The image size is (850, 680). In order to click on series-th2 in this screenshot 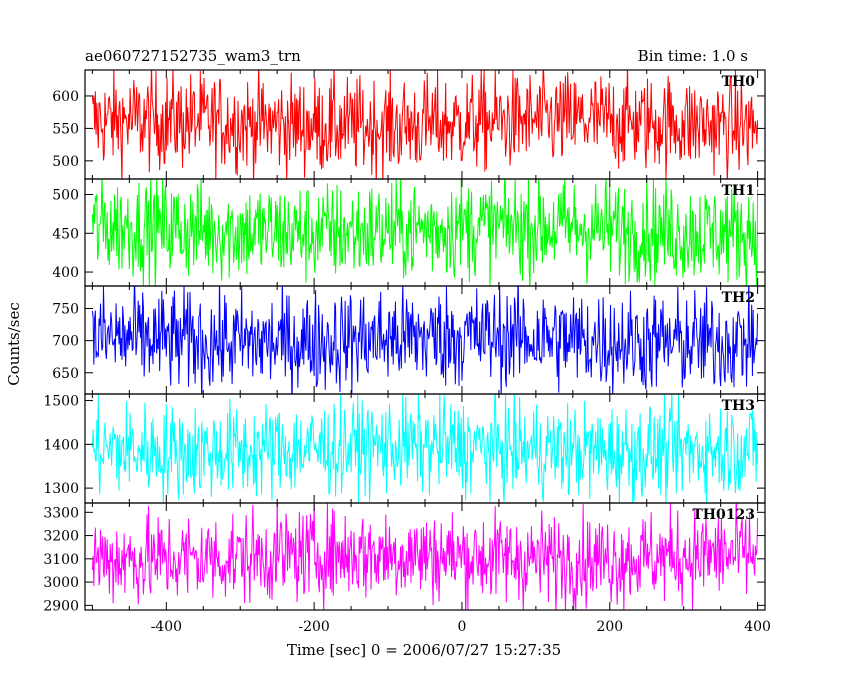, I will do `click(425, 340)`.